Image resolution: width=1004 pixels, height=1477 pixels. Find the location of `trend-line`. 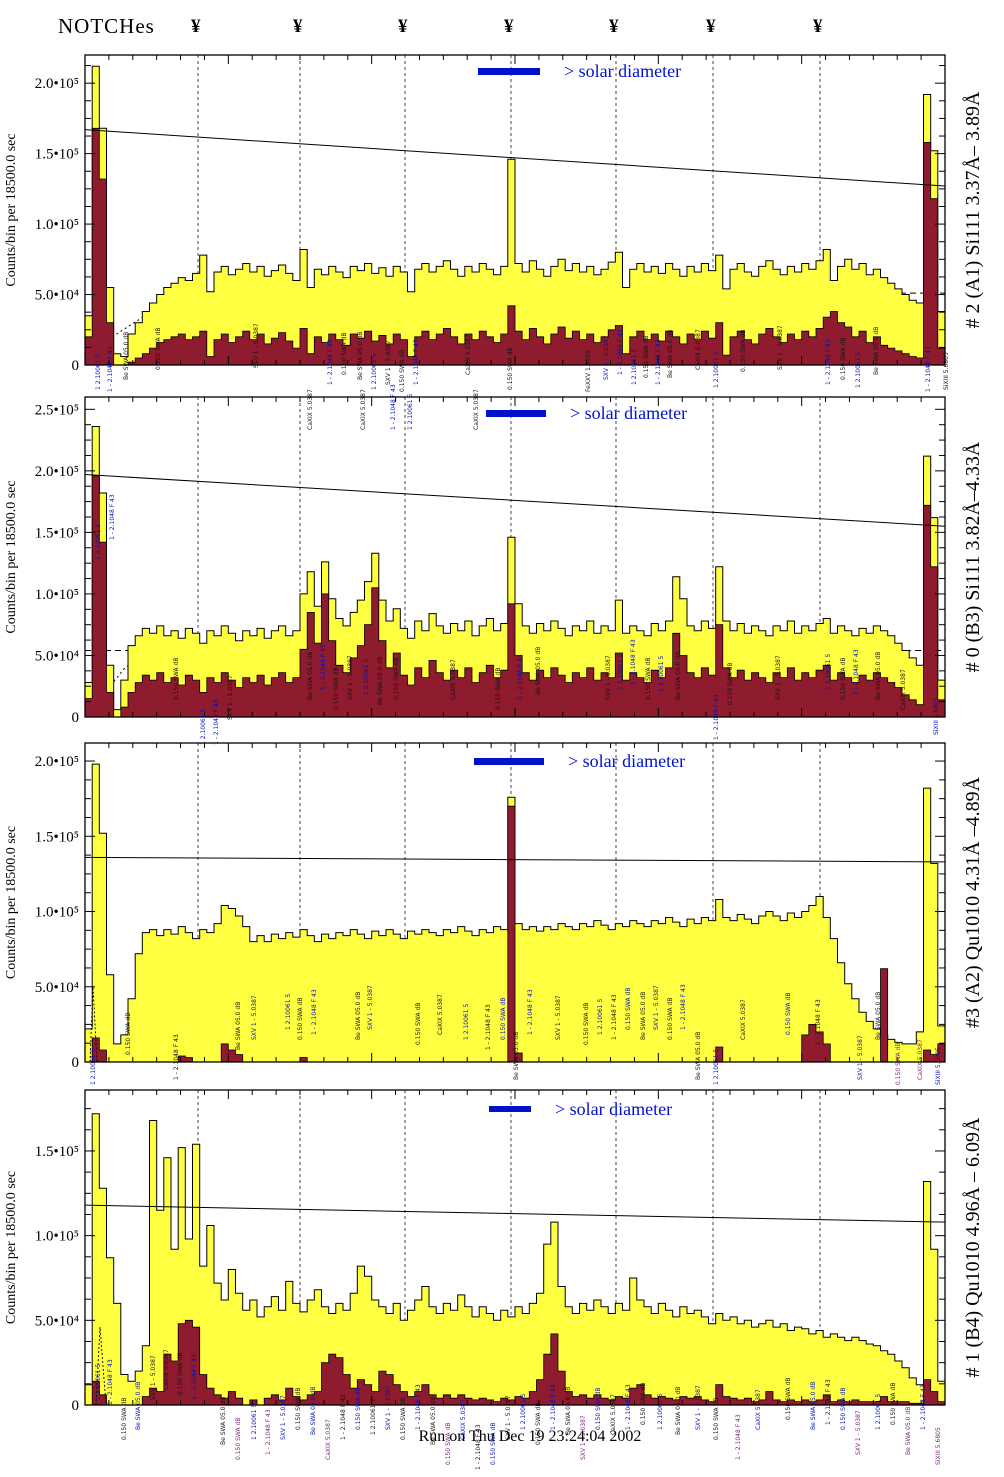

trend-line is located at coordinates (515, 158).